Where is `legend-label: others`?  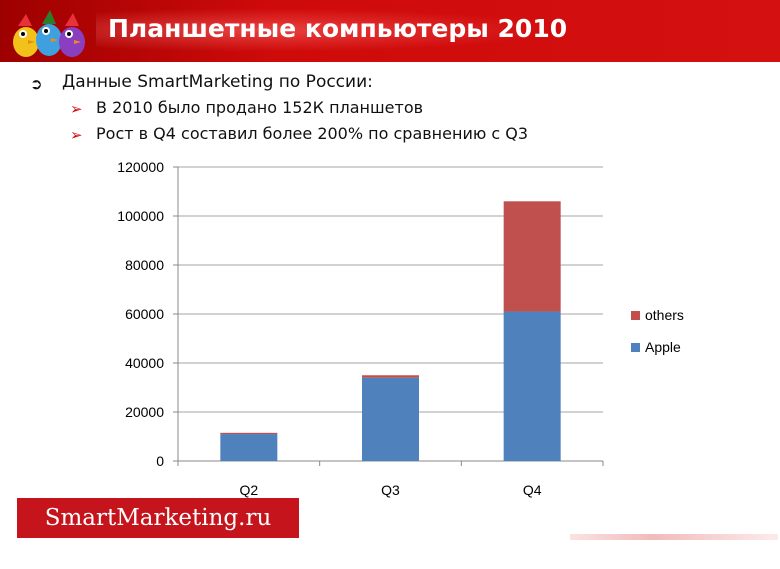 legend-label: others is located at coordinates (664, 315).